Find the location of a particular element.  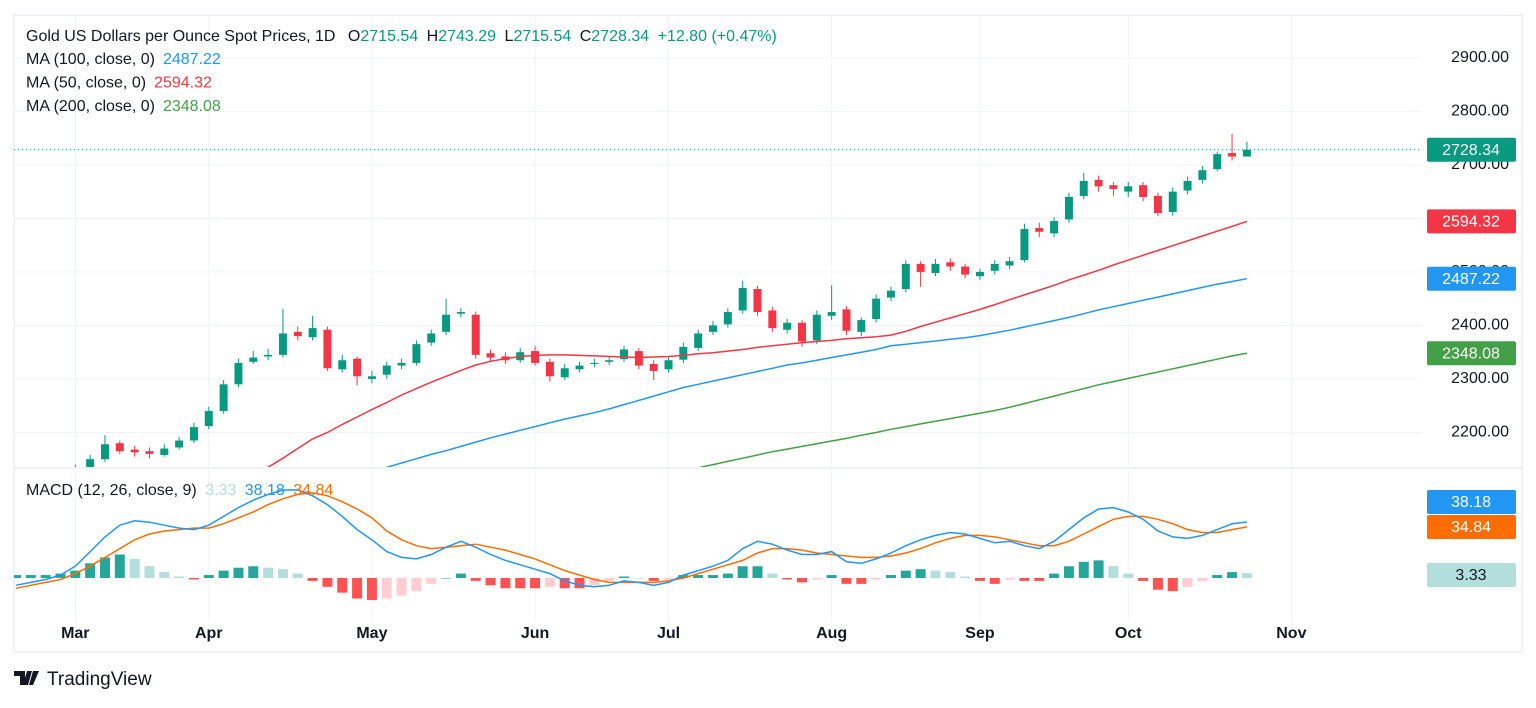

y-tick-label: 2900.00 is located at coordinates (1480, 57).